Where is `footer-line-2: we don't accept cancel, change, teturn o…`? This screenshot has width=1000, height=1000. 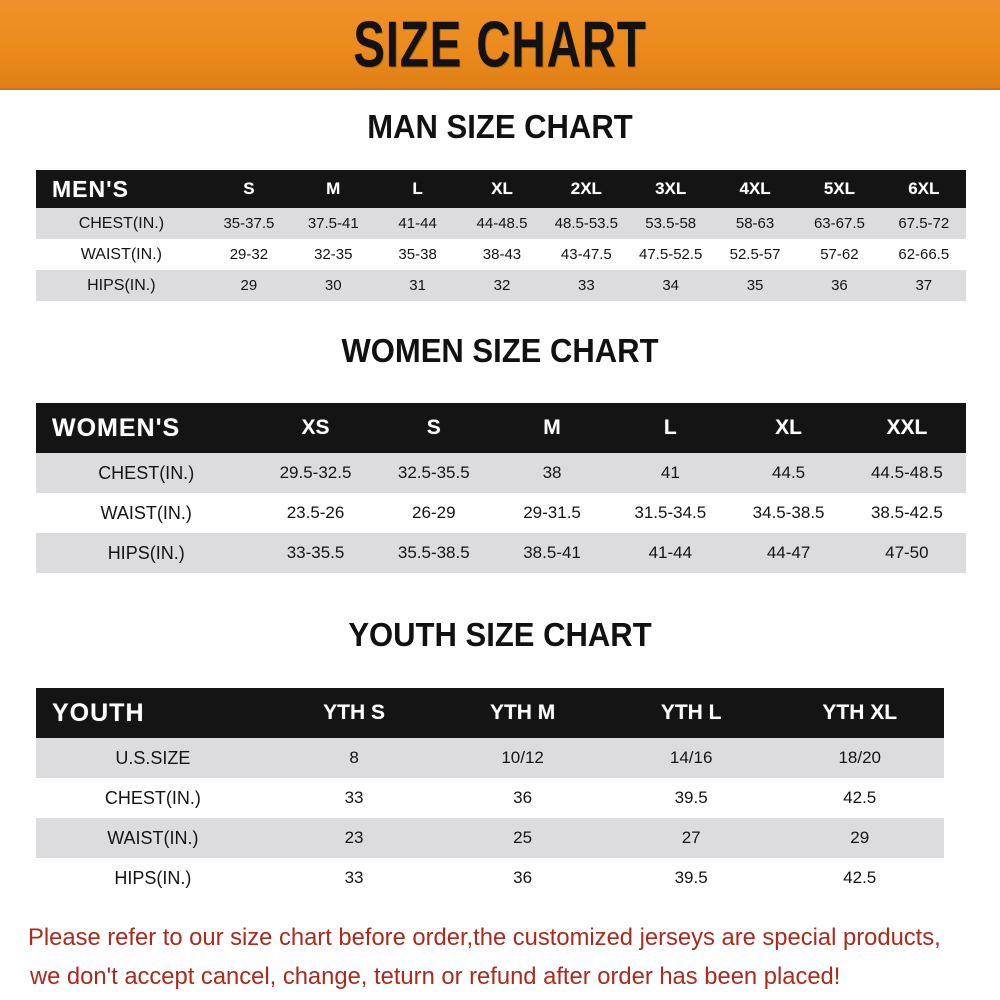 footer-line-2: we don't accept cancel, change, teturn o… is located at coordinates (435, 976).